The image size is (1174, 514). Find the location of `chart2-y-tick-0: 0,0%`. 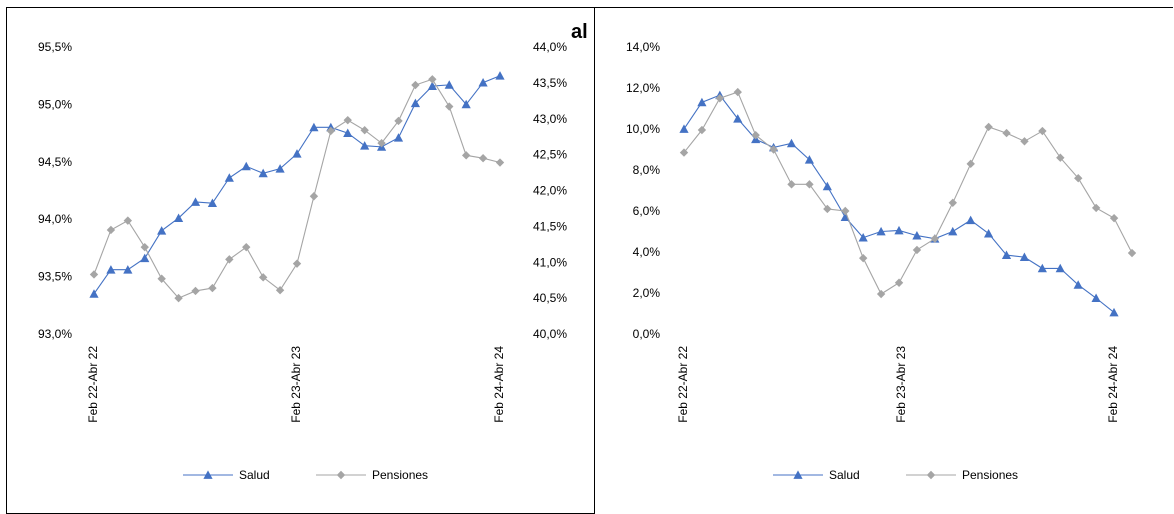

chart2-y-tick-0: 0,0% is located at coordinates (647, 334).